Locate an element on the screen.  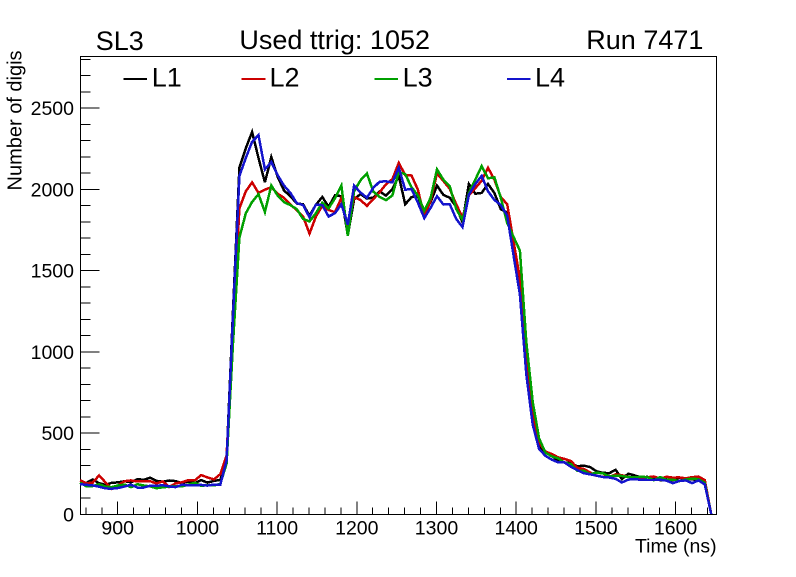
svg-text: 1200 is located at coordinates (357, 529).